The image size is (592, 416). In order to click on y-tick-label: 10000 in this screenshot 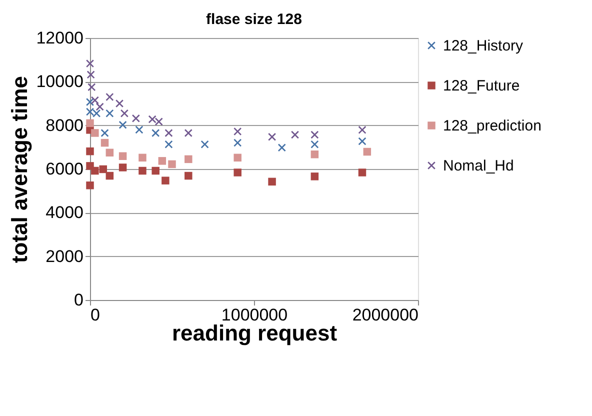, I will do `click(60, 82)`.